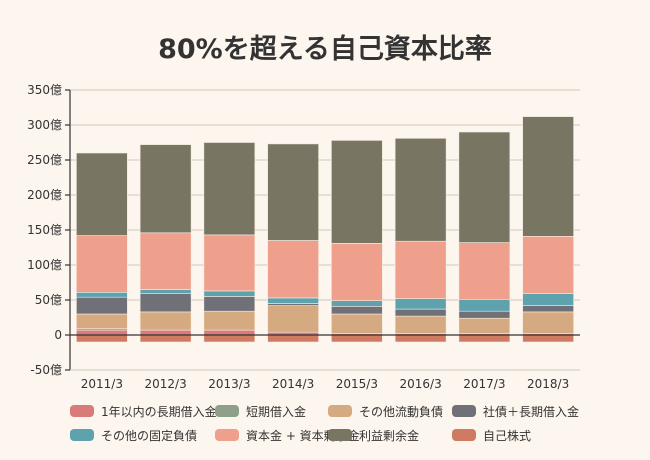 Image resolution: width=650 pixels, height=460 pixels. Describe the element at coordinates (44, 195) in the screenshot. I see `y-tick-label: 200億` at that location.